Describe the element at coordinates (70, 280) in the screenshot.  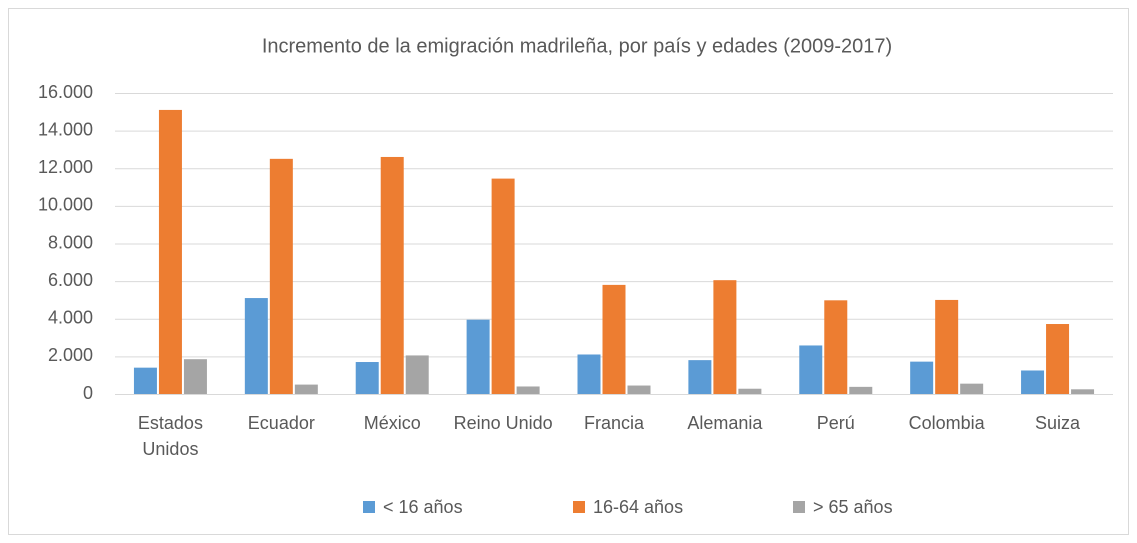
I see `y-tick-label: 6.000` at that location.